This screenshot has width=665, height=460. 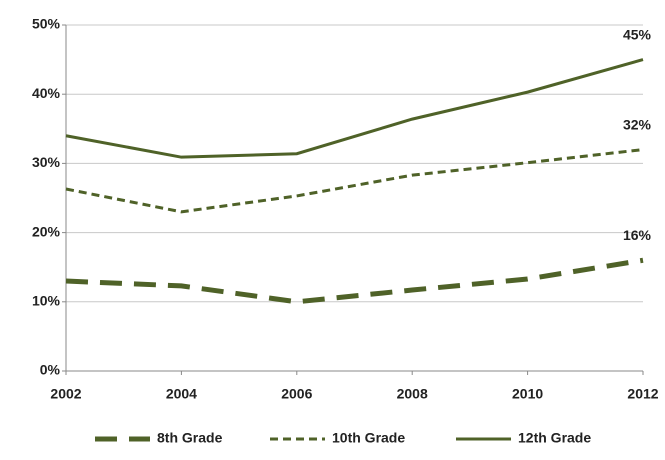 What do you see at coordinates (637, 235) in the screenshot?
I see `data-label: 16%` at bounding box center [637, 235].